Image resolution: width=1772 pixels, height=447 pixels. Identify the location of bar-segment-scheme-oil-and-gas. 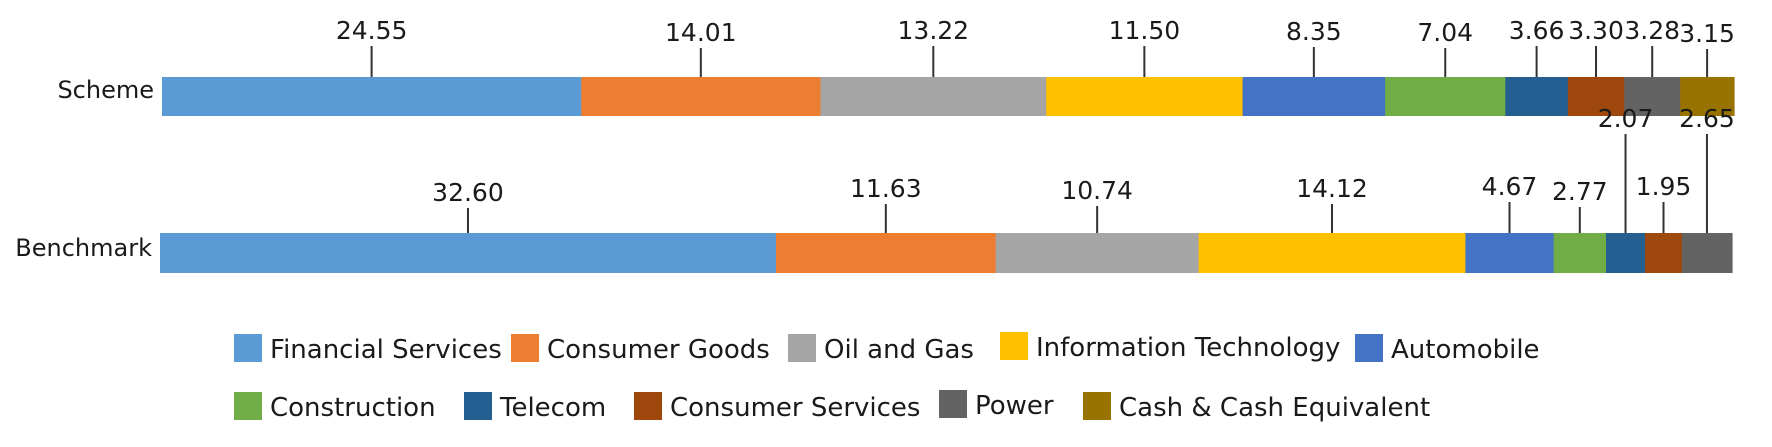
(933, 96).